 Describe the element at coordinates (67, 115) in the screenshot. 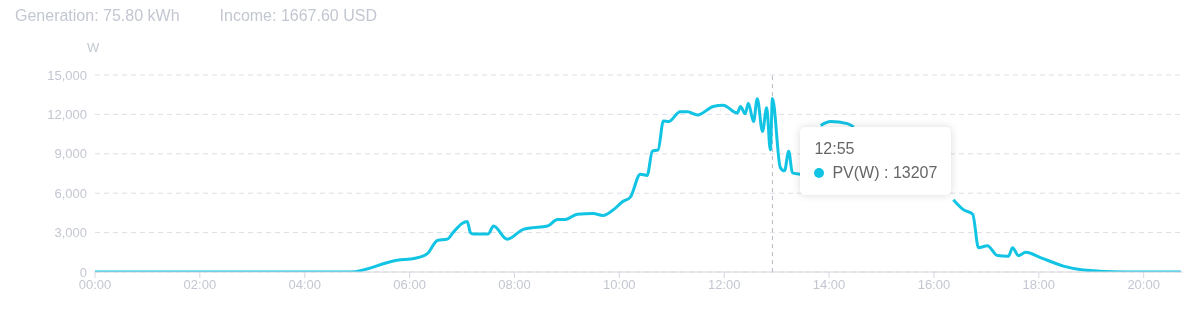

I see `y-tick-label: 12,000` at that location.